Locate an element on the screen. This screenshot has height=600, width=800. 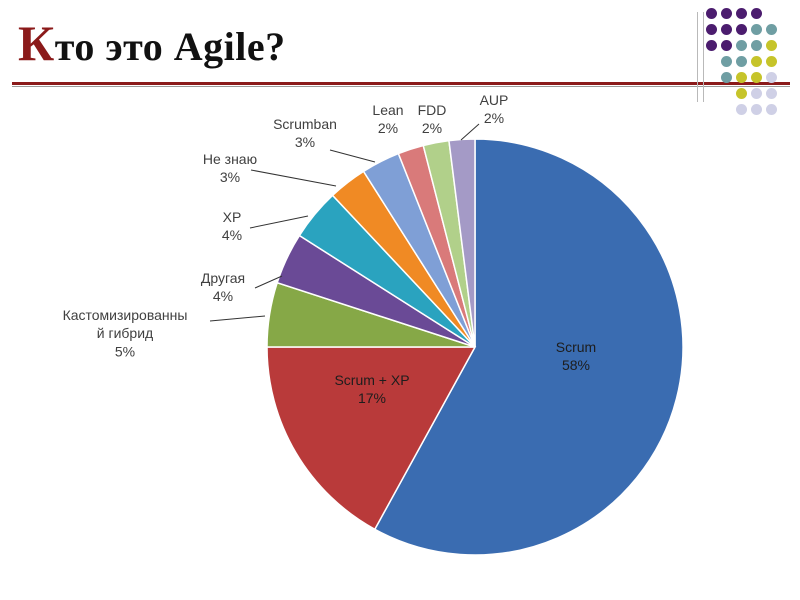
slice-label: Lean 2% is located at coordinates (387, 119).